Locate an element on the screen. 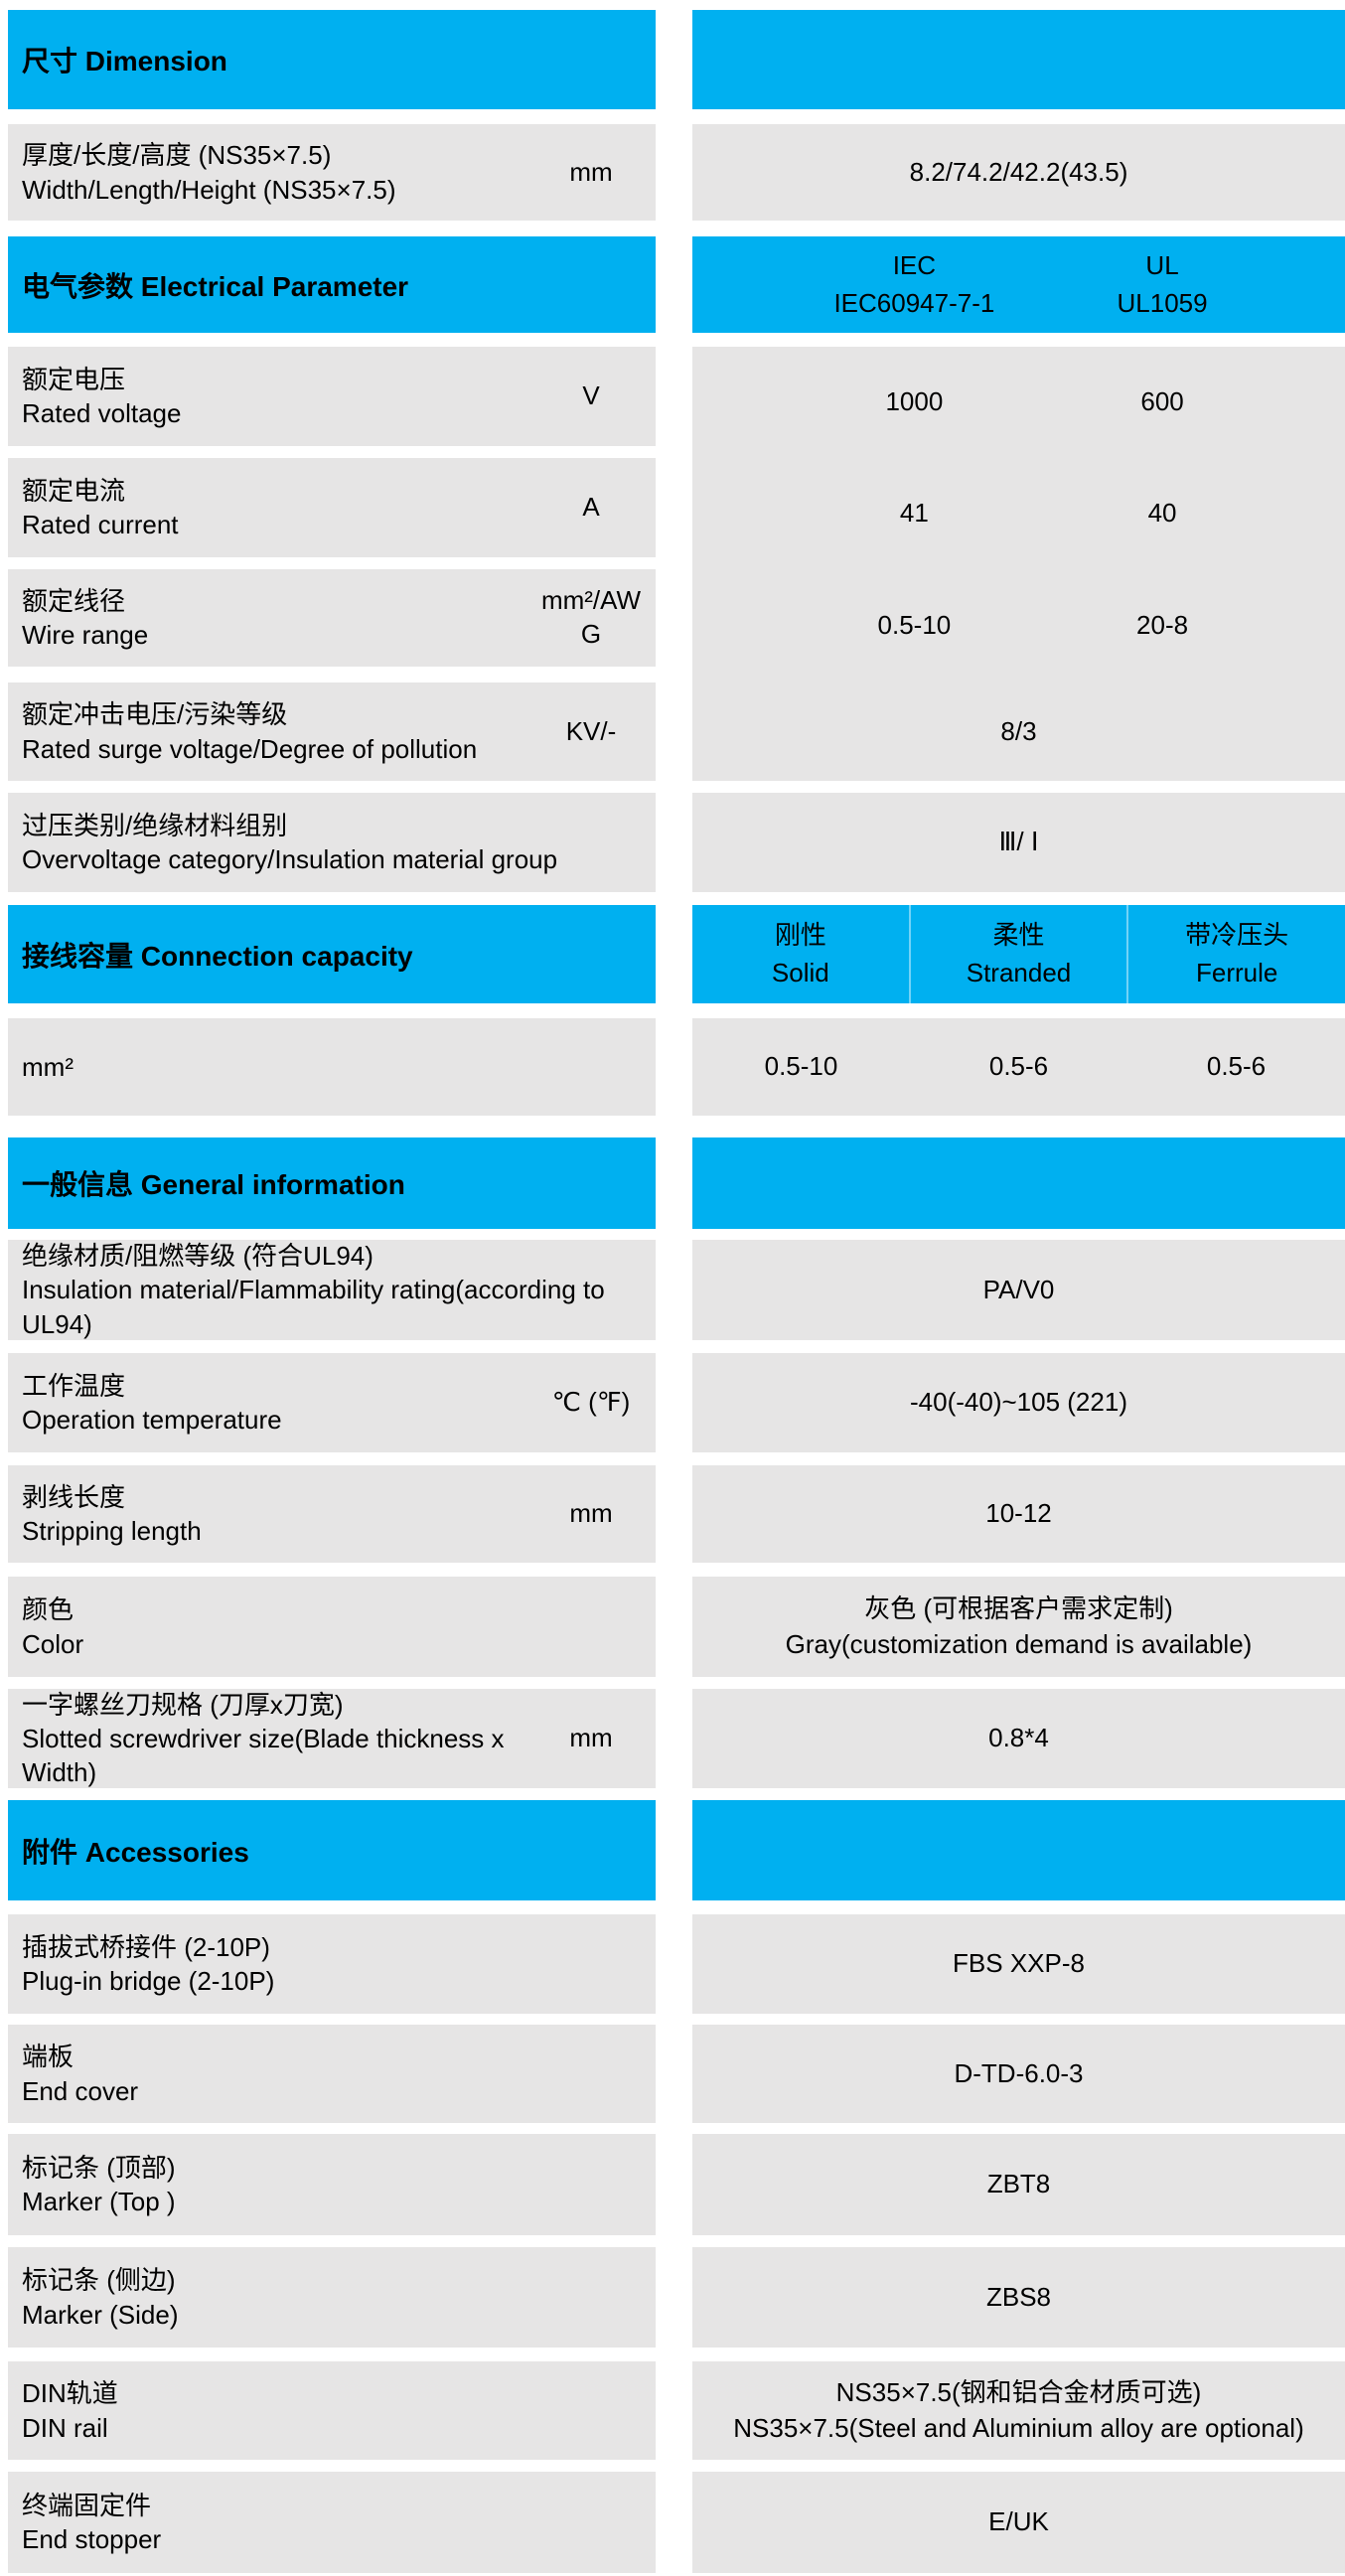 This screenshot has height=2576, width=1345. label-wire-range-en: Wire range is located at coordinates (85, 635).